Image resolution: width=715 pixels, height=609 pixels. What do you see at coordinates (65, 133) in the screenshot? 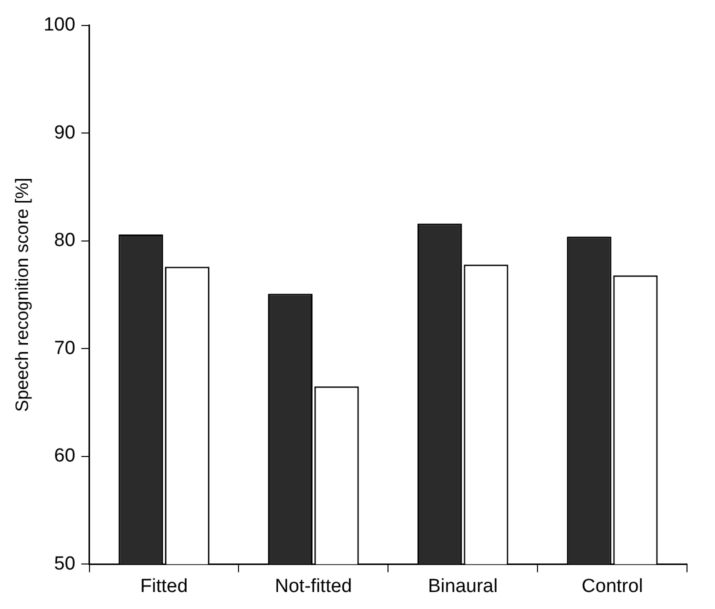
I see `y-tick-label: 90` at bounding box center [65, 133].